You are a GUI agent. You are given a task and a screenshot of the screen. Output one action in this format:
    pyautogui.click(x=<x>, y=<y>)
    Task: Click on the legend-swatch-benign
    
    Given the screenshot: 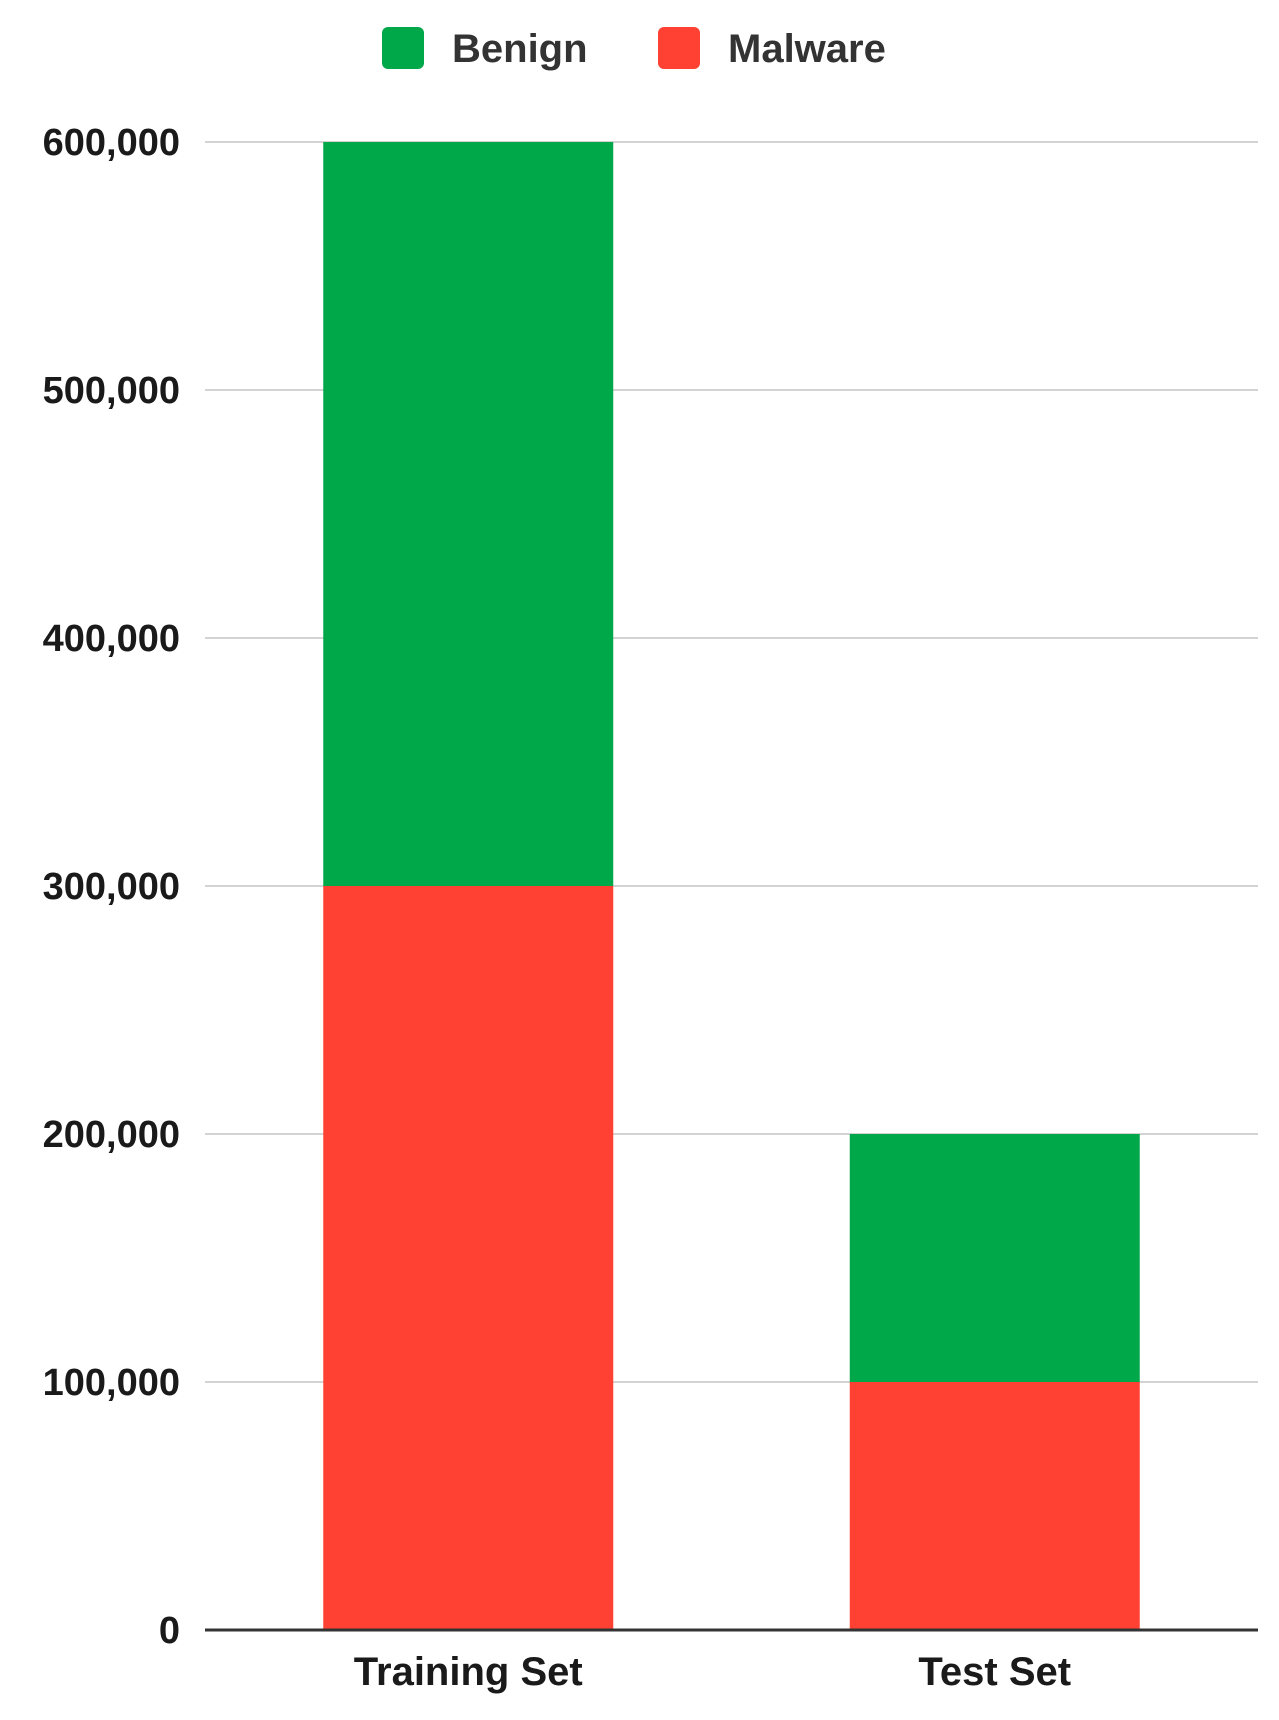 What is the action you would take?
    pyautogui.click(x=403, y=48)
    